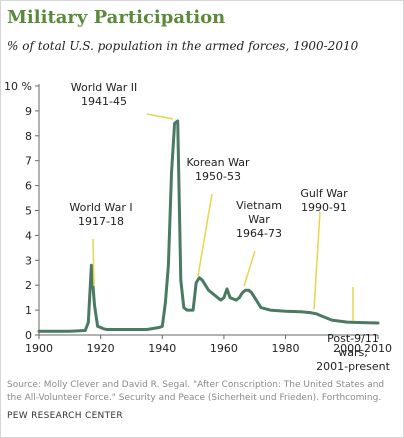 The image size is (404, 438). What do you see at coordinates (104, 101) in the screenshot?
I see `annotation-label-ww2: 1941-45` at bounding box center [104, 101].